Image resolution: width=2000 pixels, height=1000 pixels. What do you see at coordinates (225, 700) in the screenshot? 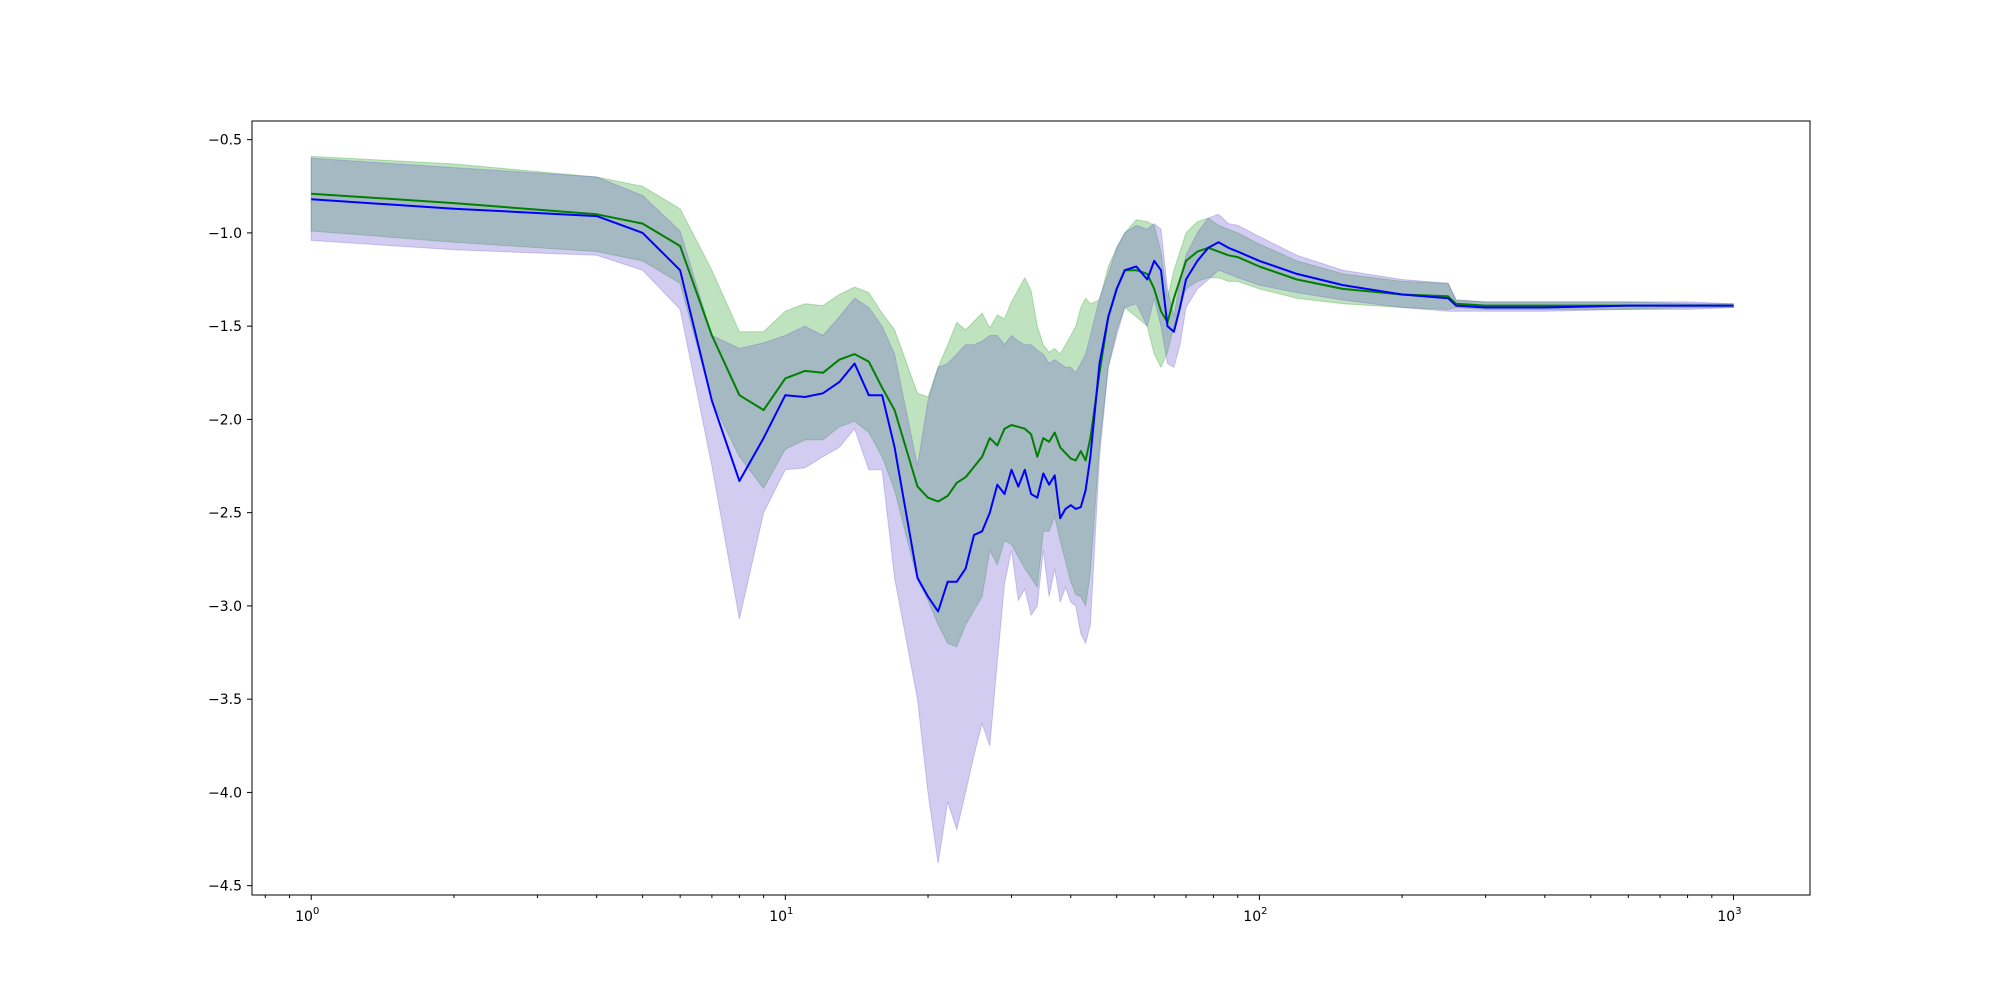
I see `y-tick-label: −3.5` at bounding box center [225, 700].